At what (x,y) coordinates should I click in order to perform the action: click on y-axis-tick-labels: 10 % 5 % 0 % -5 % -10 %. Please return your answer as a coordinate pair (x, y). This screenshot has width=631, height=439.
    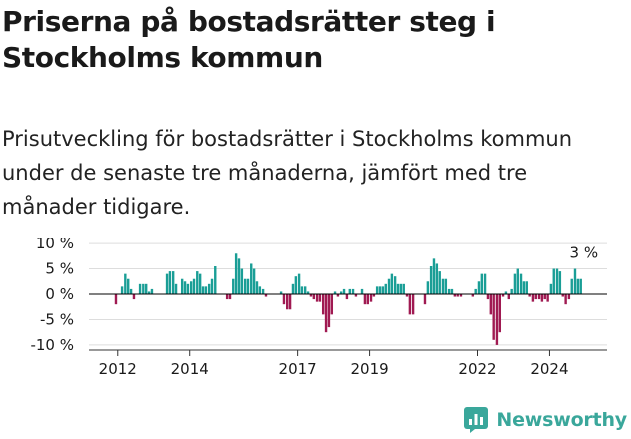
    Looking at the image, I should click on (52, 296).